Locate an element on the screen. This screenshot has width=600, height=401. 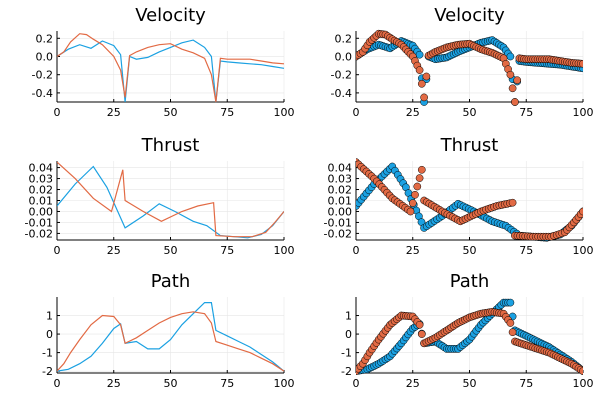
subplot-2: 0 25 50 75 100 0.2 0.0 -0.2 -0.4 Velocity is located at coordinates (462, 62).